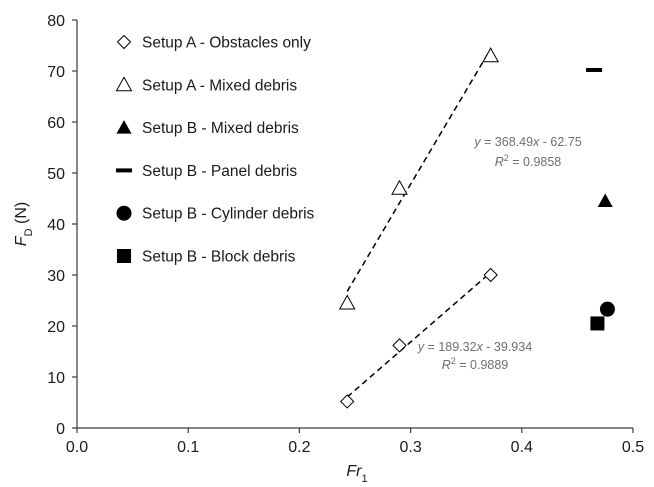 The width and height of the screenshot is (654, 487). What do you see at coordinates (56, 21) in the screenshot?
I see `y-tick-label: 80` at bounding box center [56, 21].